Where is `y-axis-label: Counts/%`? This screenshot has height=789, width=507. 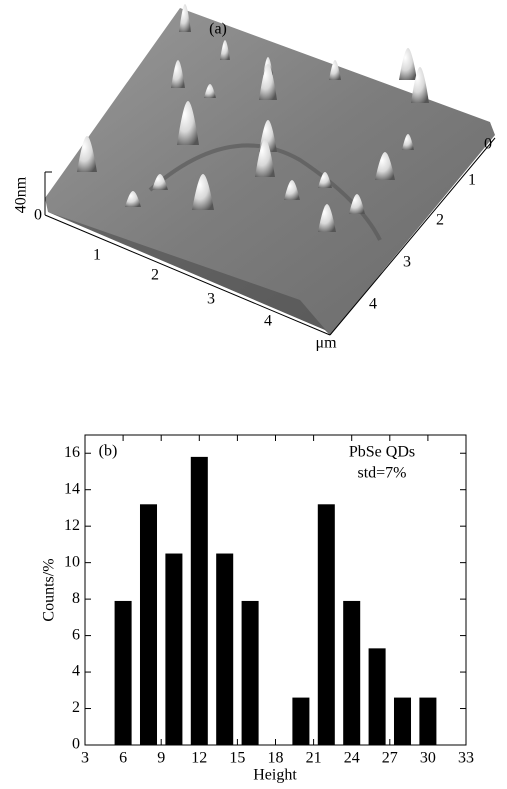 y-axis-label: Counts/% is located at coordinates (49, 589).